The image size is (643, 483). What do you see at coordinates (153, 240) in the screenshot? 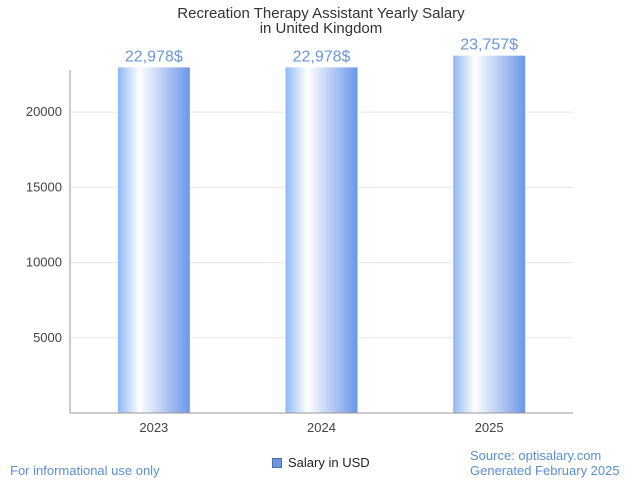
I see `bar-2023` at bounding box center [153, 240].